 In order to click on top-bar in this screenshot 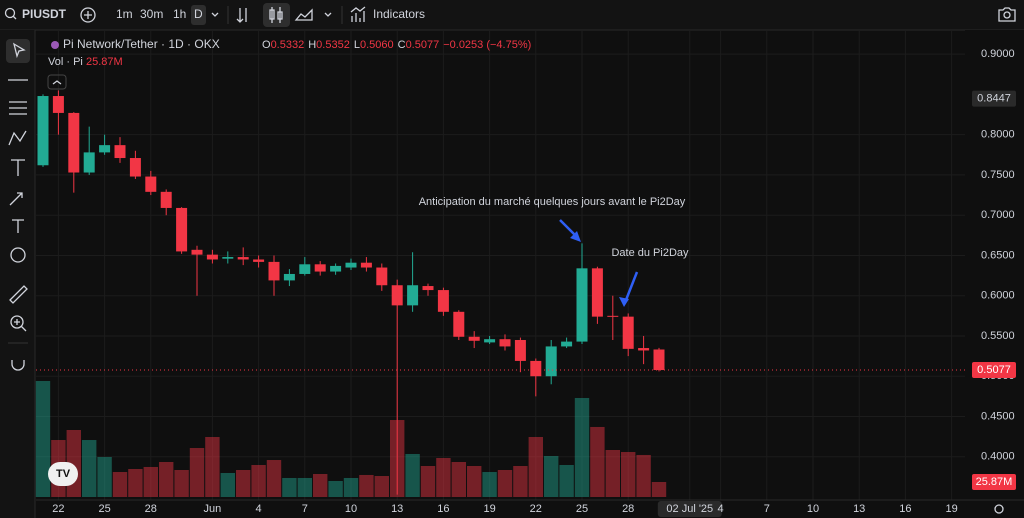, I will do `click(512, 15)`.